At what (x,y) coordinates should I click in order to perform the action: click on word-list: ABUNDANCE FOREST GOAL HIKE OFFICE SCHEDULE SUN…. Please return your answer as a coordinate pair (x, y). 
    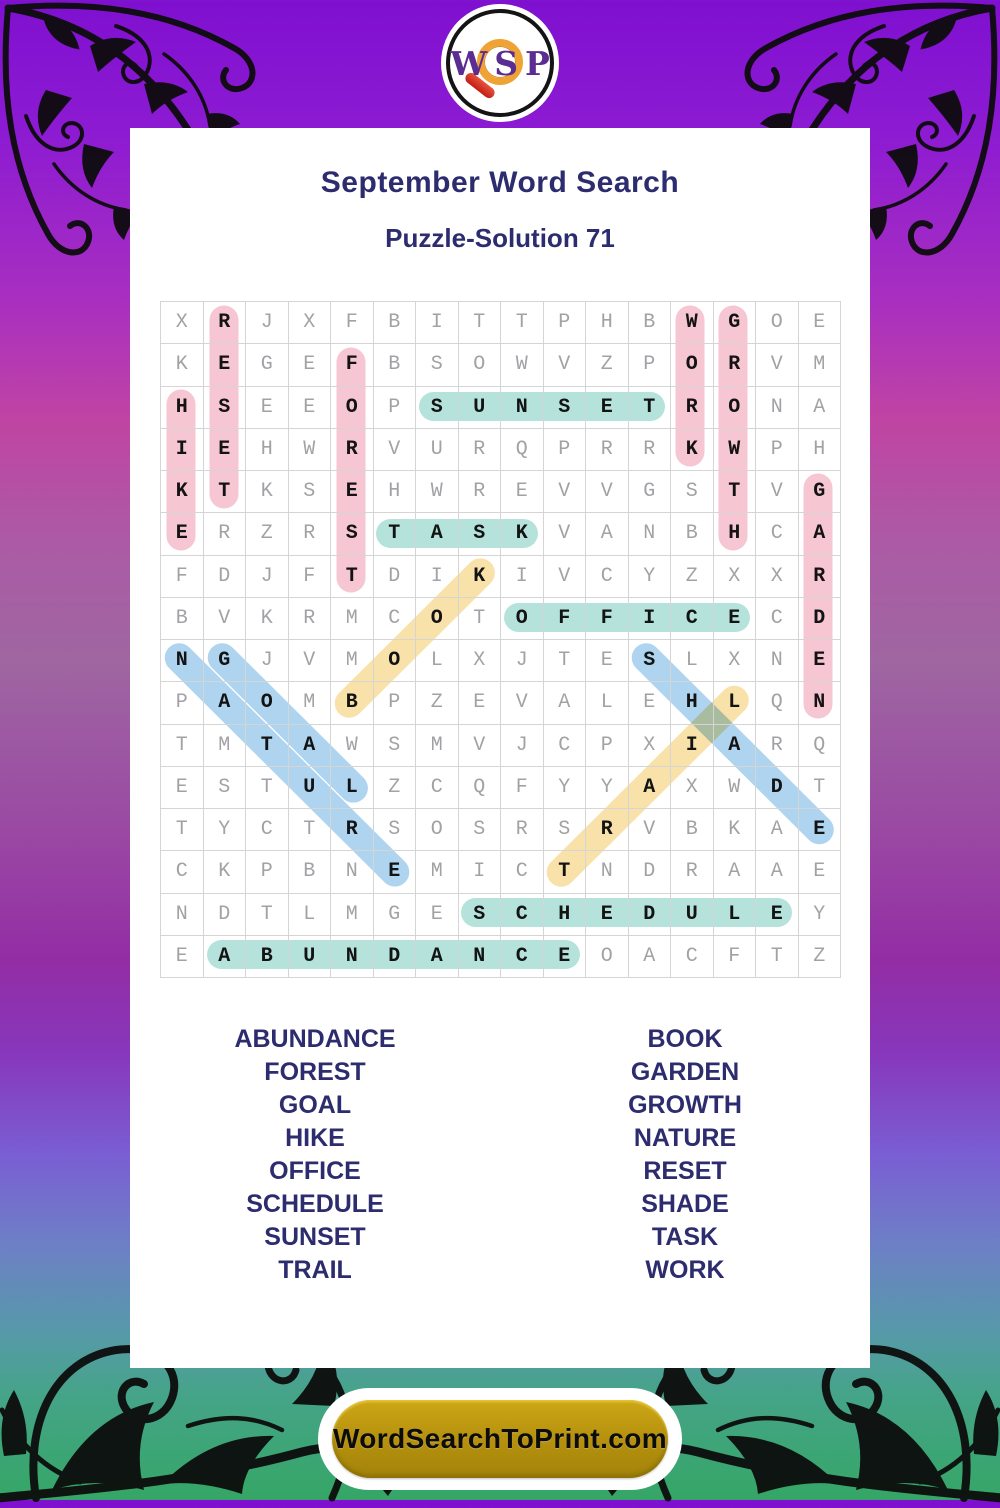
    Looking at the image, I should click on (500, 1155).